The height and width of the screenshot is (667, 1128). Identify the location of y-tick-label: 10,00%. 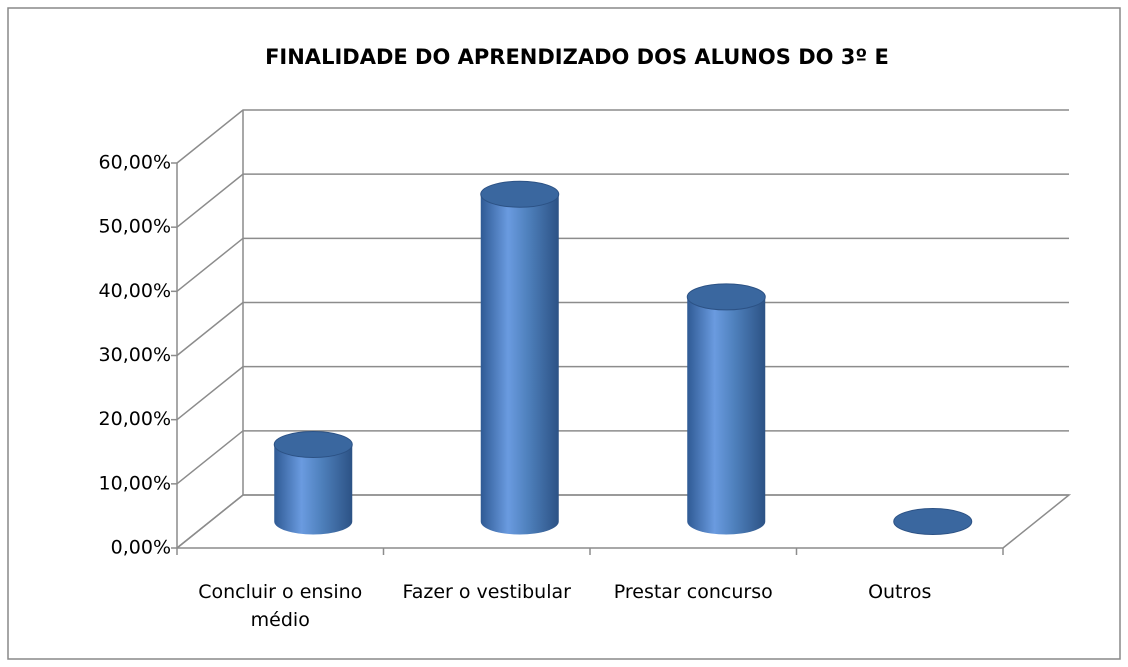
(135, 483).